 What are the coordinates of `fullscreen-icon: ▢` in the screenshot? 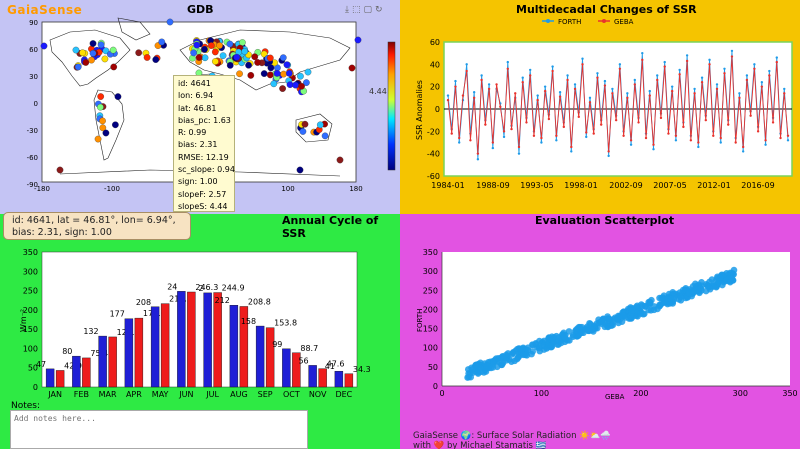 It's located at (369, 10).